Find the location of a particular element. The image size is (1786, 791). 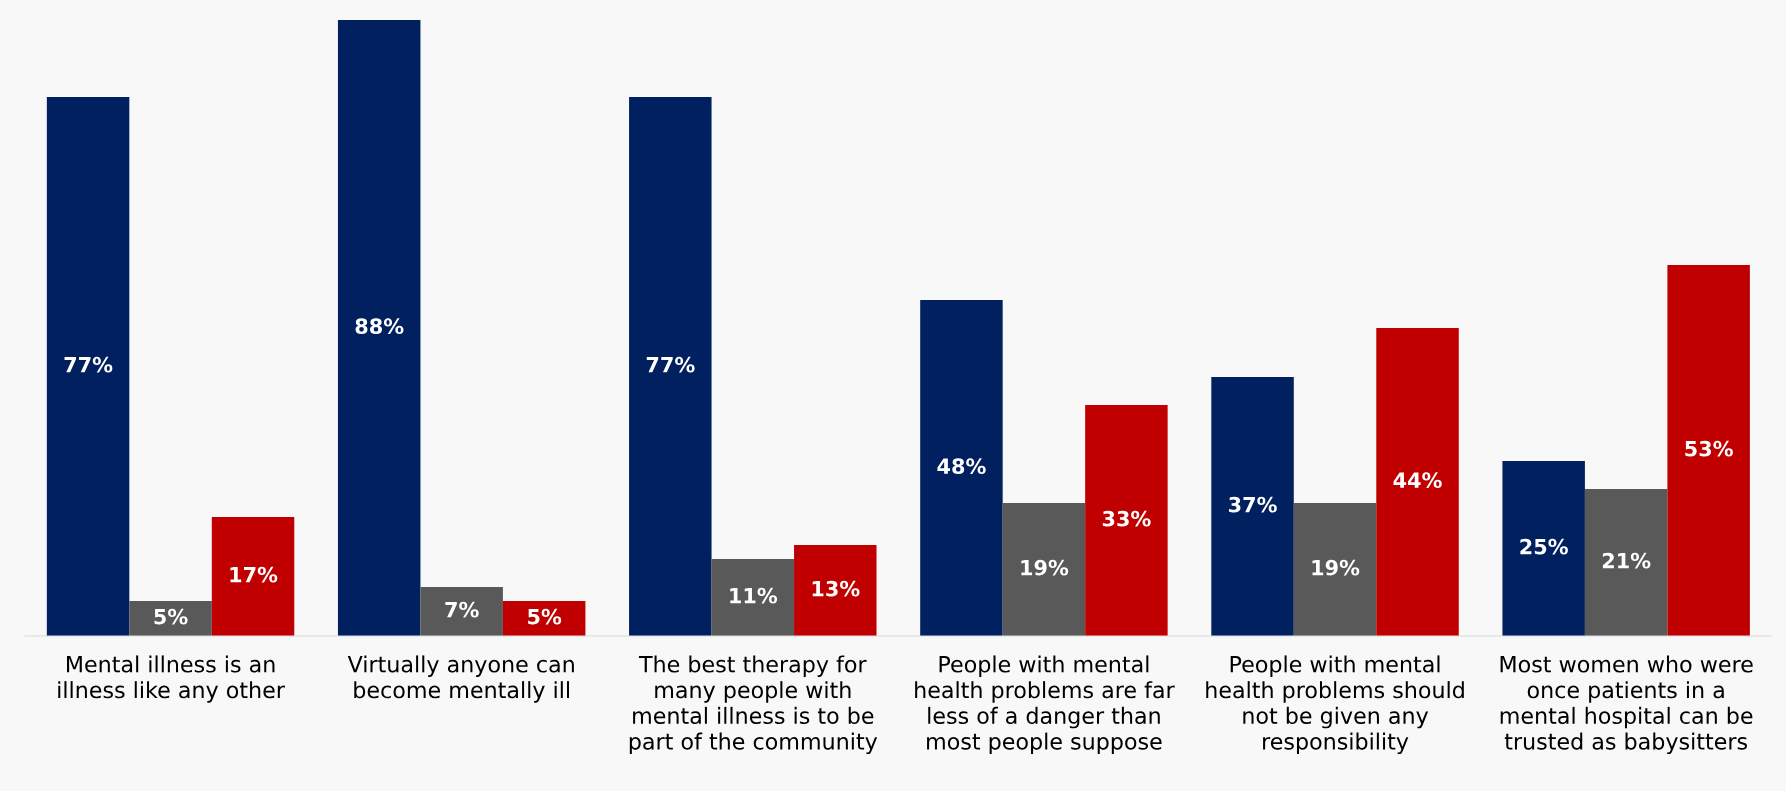

data-label: 21% is located at coordinates (1626, 560).